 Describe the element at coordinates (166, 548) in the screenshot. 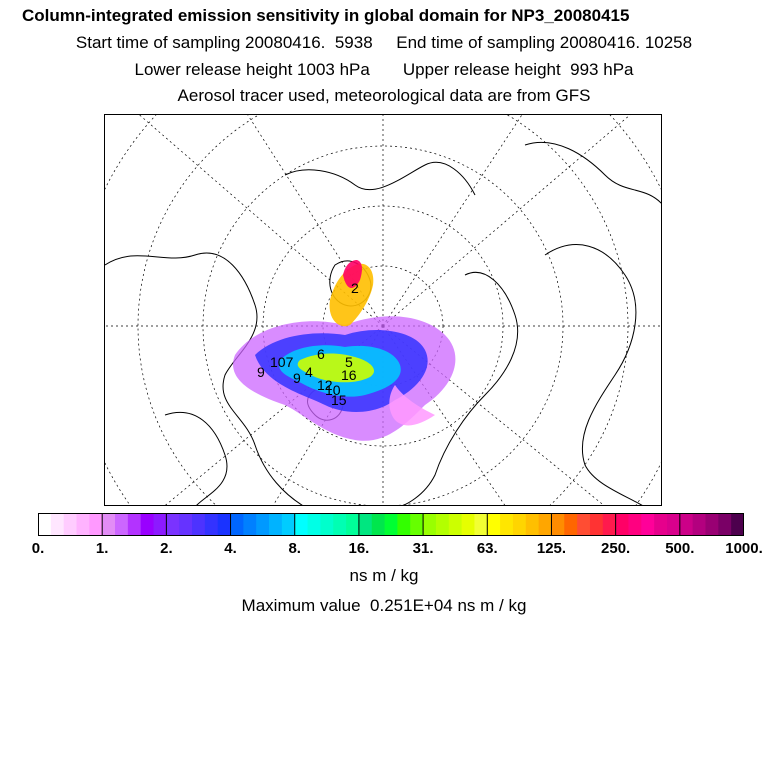

I see `tick-label: 2.` at that location.